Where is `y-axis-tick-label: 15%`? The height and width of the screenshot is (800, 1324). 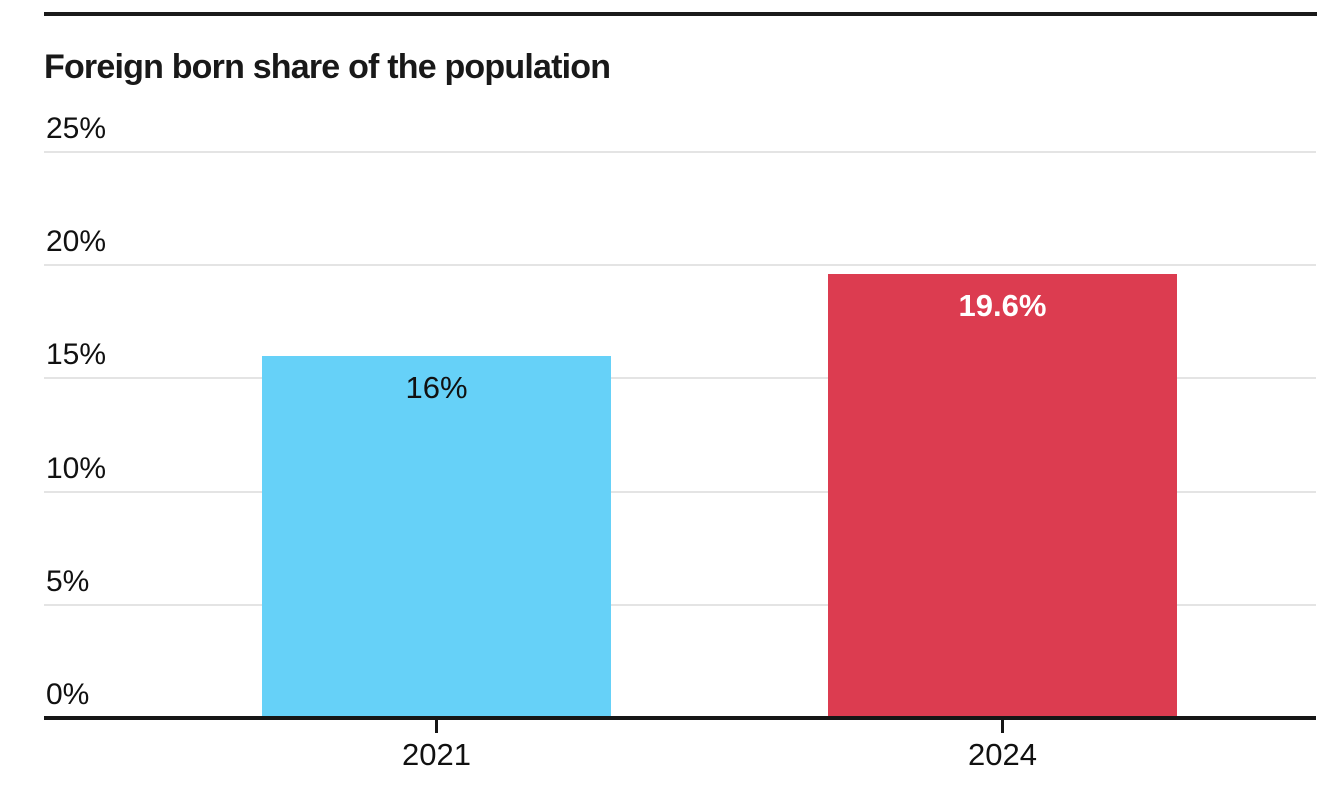
y-axis-tick-label: 15% is located at coordinates (76, 355).